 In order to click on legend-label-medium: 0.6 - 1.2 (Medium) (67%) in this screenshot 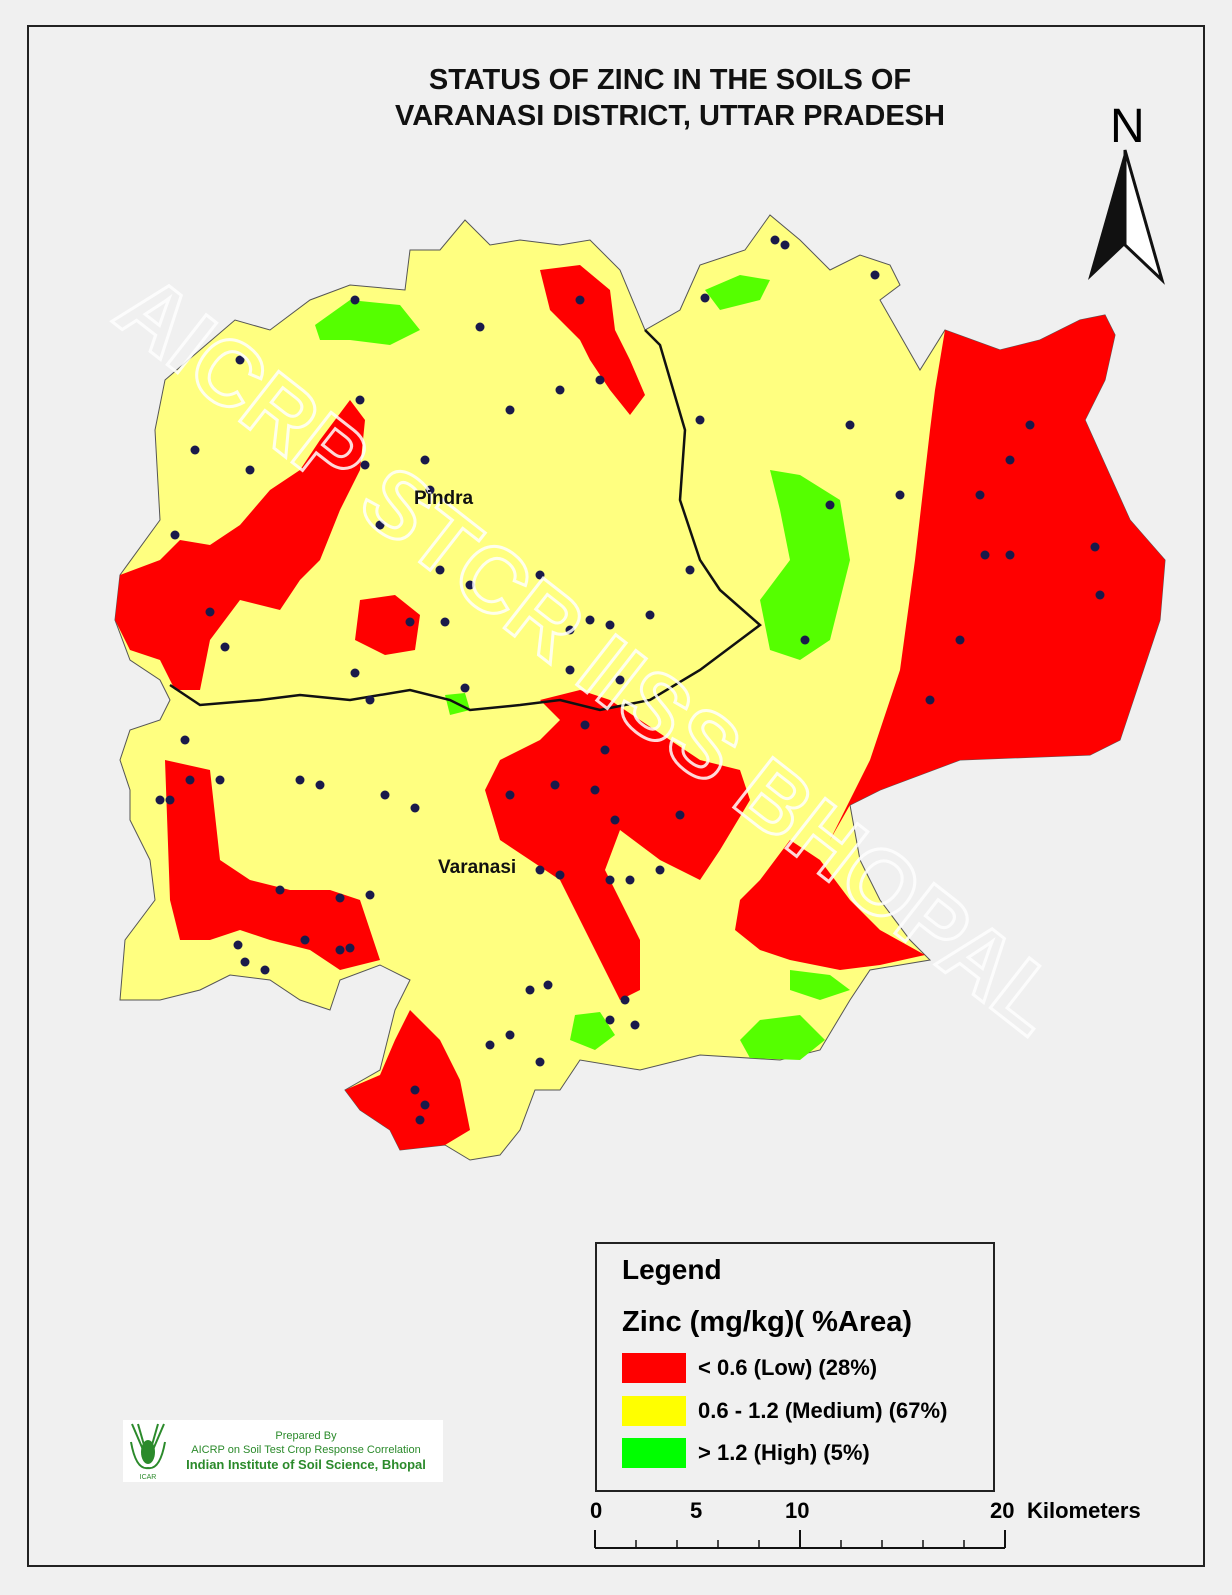, I will do `click(823, 1410)`.